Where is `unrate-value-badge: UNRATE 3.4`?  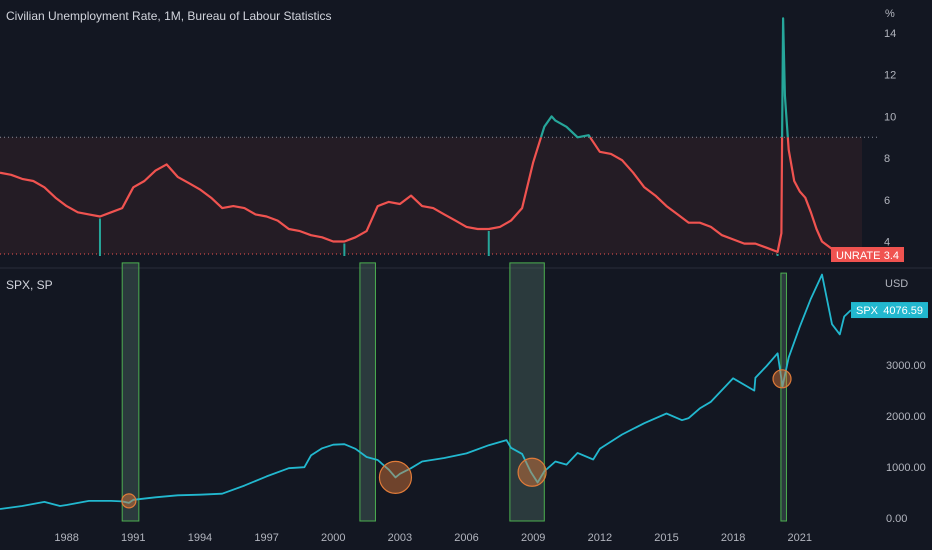
unrate-value-badge: UNRATE 3.4 is located at coordinates (867, 254).